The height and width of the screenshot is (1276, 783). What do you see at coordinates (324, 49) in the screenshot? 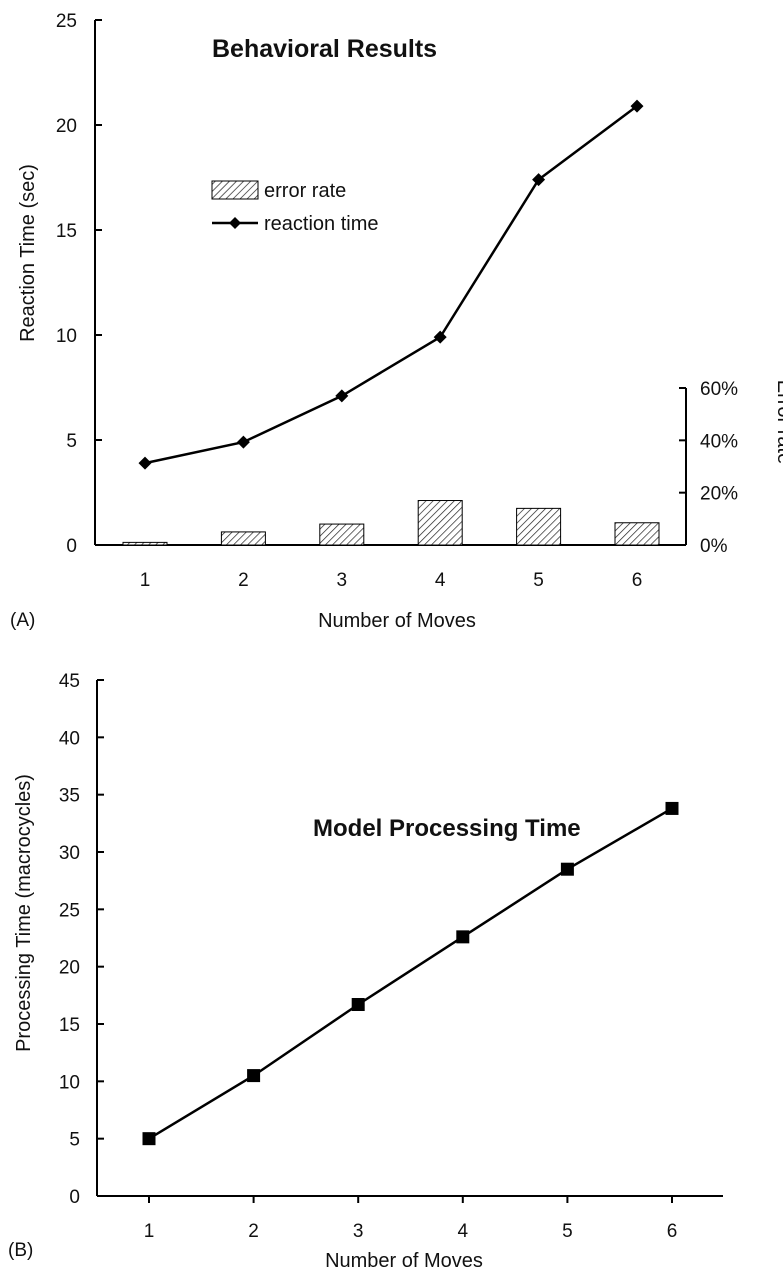
I see `chart-title: Behavioral Results` at bounding box center [324, 49].